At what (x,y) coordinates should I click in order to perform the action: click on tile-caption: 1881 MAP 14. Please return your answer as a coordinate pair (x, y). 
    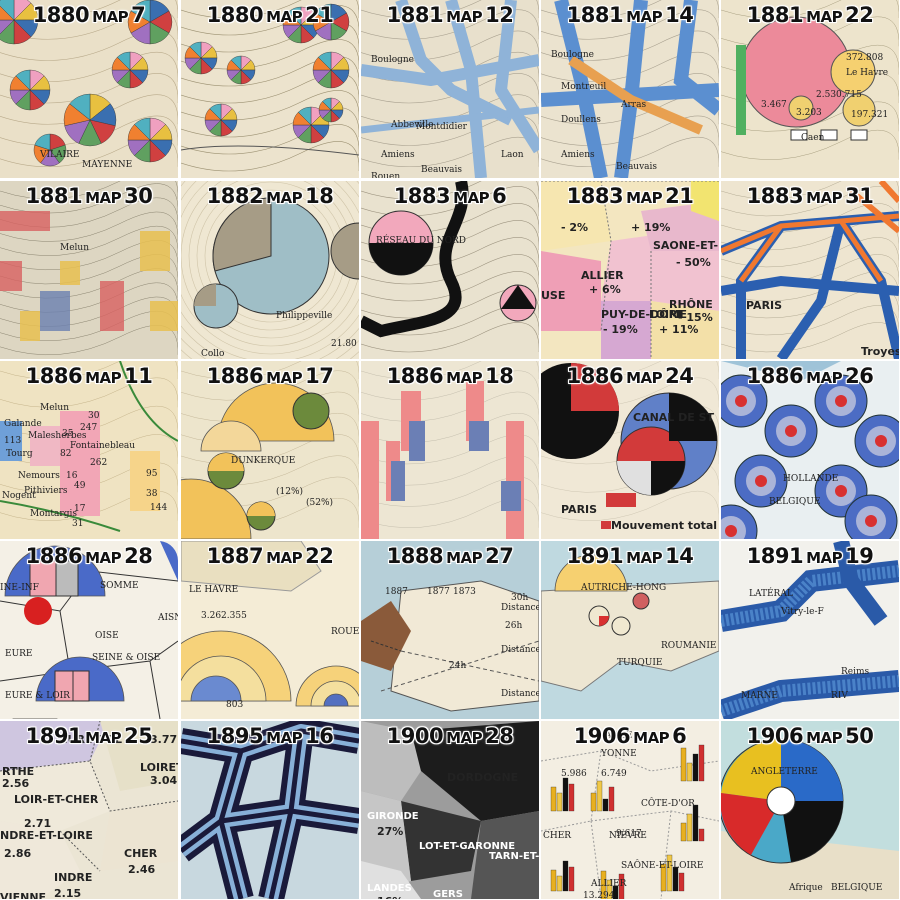
    Looking at the image, I should click on (630, 15).